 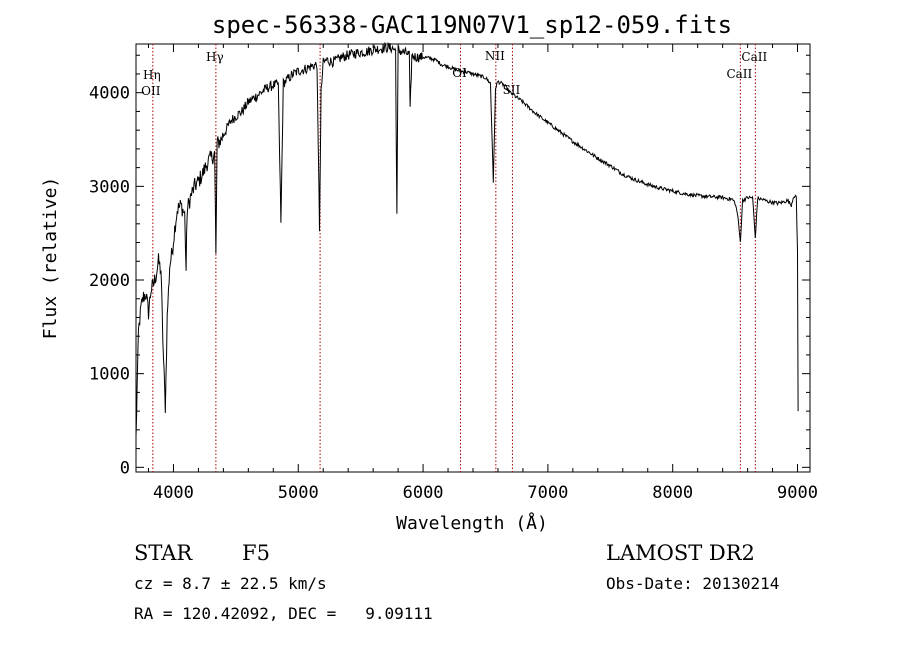 What do you see at coordinates (215, 57) in the screenshot?
I see `reference-line-label: Hγ` at bounding box center [215, 57].